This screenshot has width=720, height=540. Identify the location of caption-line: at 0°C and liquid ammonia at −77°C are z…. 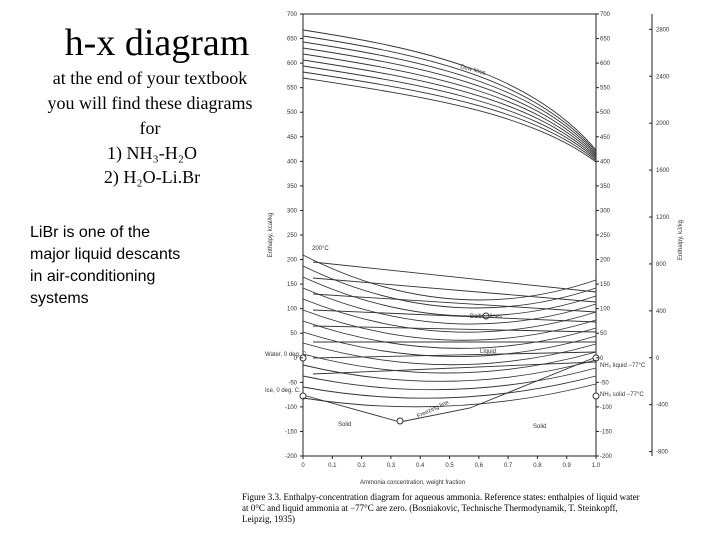
(430, 508).